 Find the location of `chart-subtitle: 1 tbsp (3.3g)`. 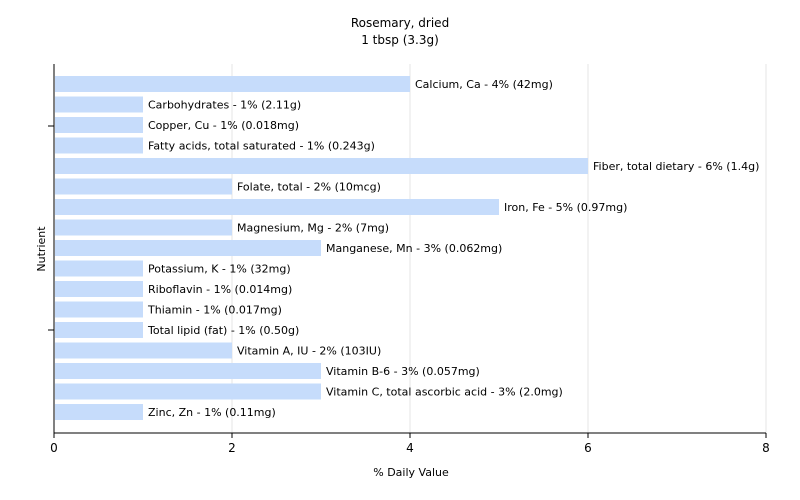

chart-subtitle: 1 tbsp (3.3g) is located at coordinates (400, 40).